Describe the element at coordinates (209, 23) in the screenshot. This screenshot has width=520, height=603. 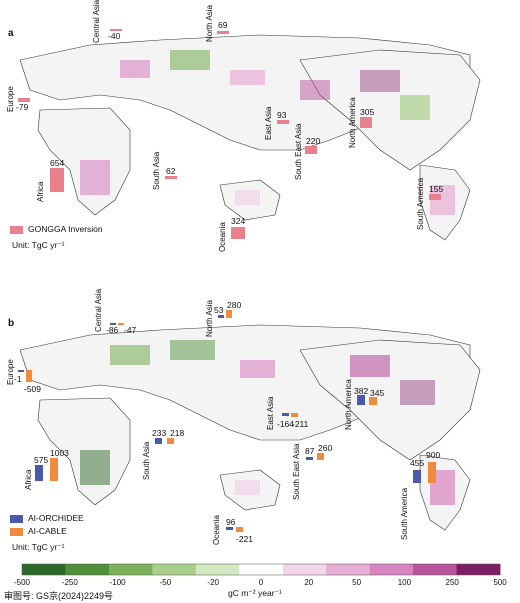
I see `region-label-north-asia-a: North Asia` at that location.